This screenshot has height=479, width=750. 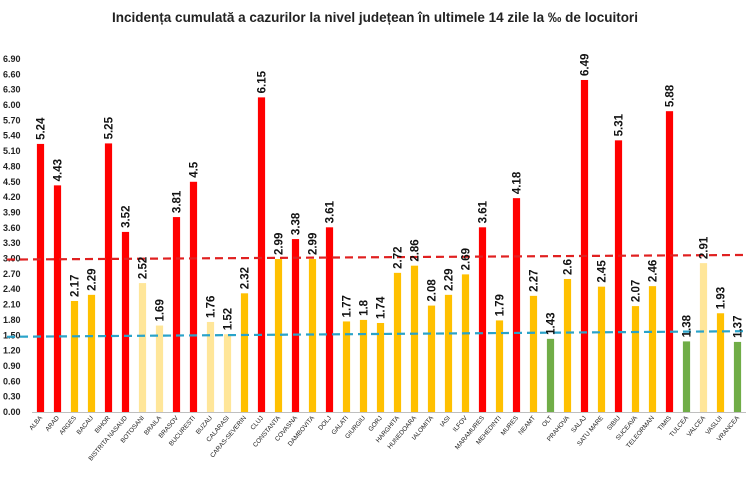 What do you see at coordinates (195, 169) in the screenshot?
I see `data-label: 4.5` at bounding box center [195, 169].